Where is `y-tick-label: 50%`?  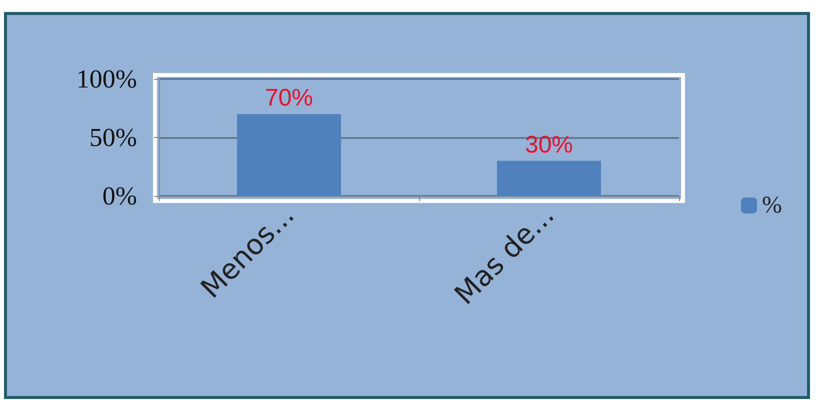 y-tick-label: 50% is located at coordinates (113, 137).